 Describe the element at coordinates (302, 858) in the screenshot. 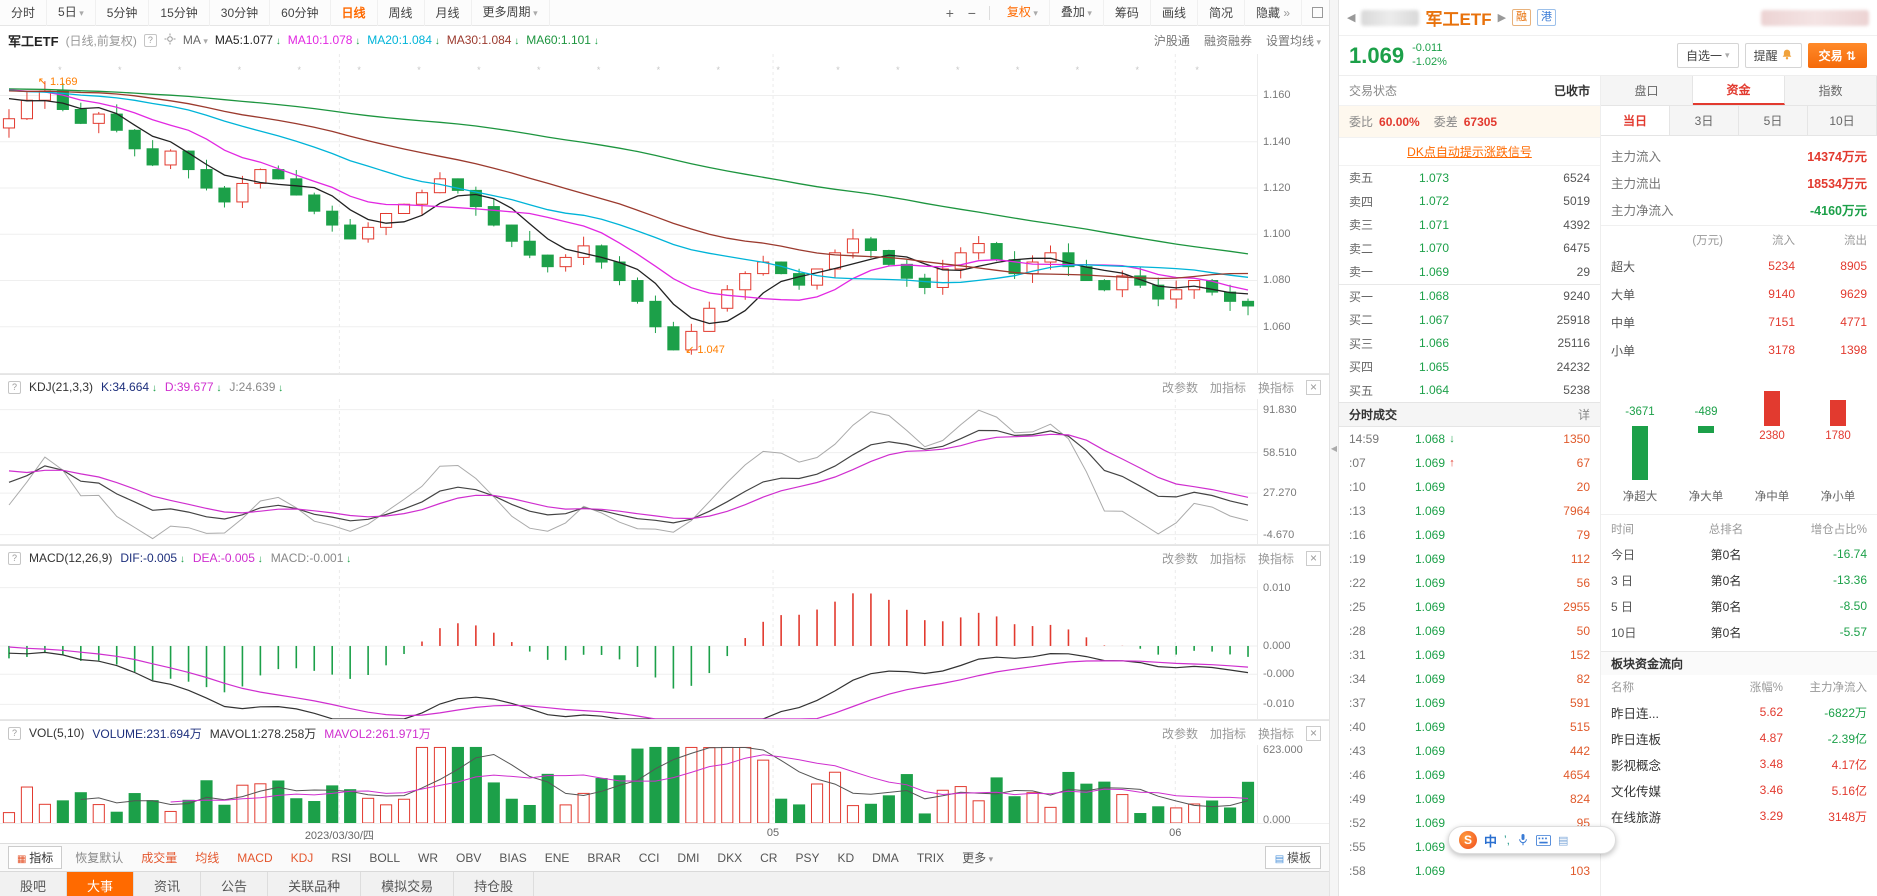

I see `indicator-tab: KDJ` at that location.